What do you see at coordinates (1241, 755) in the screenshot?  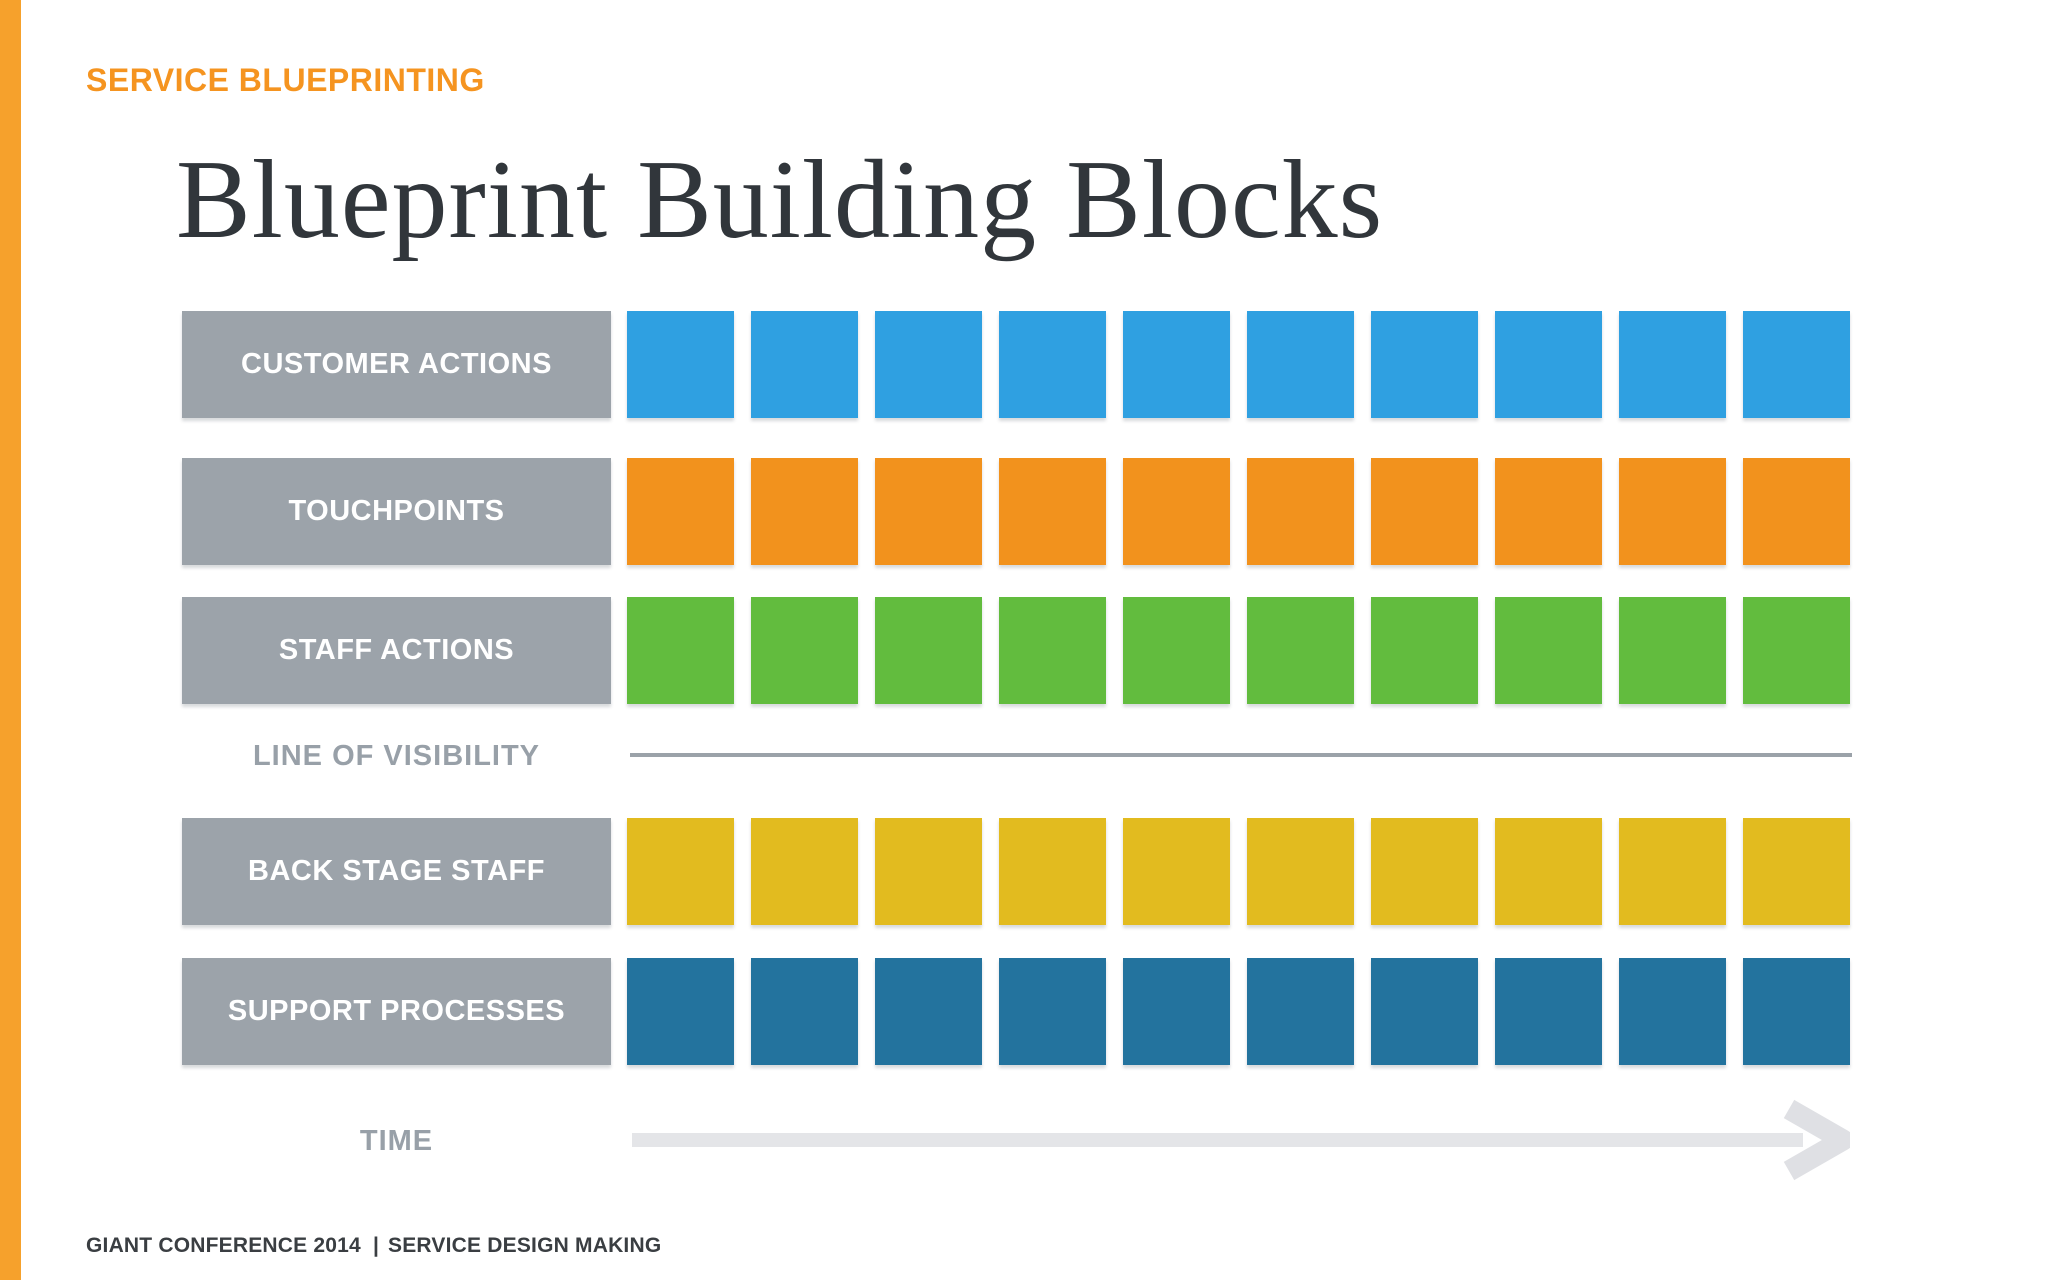 I see `line-of-visibility-rule` at bounding box center [1241, 755].